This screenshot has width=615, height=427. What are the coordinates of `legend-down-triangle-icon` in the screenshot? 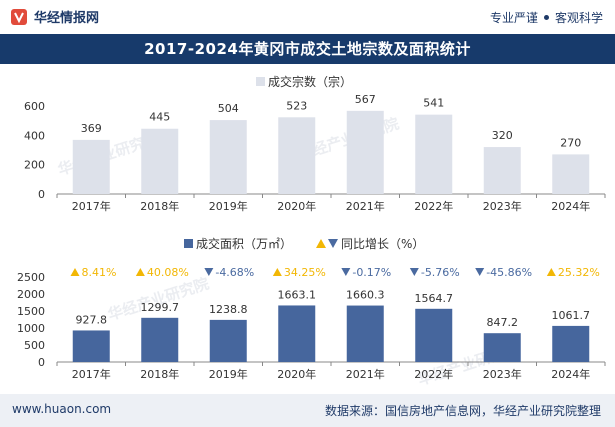 It's located at (333, 243).